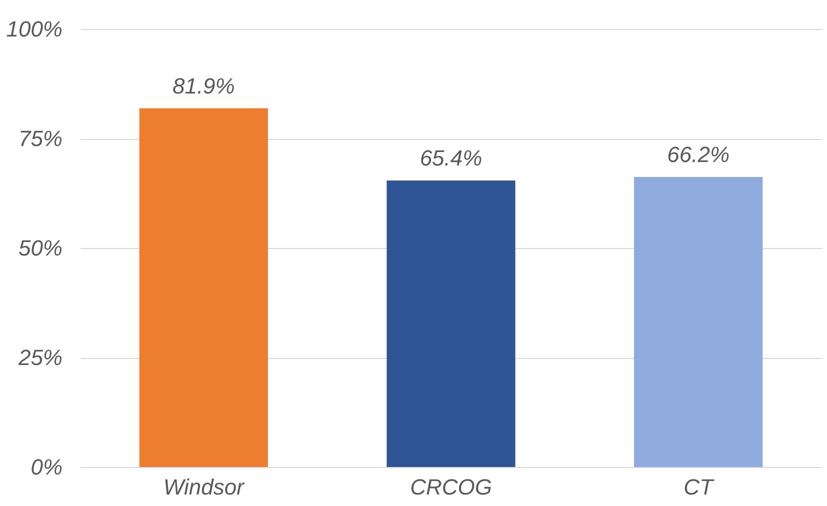 This screenshot has width=827, height=506. Describe the element at coordinates (40, 138) in the screenshot. I see `y-tick-label: 75%` at that location.